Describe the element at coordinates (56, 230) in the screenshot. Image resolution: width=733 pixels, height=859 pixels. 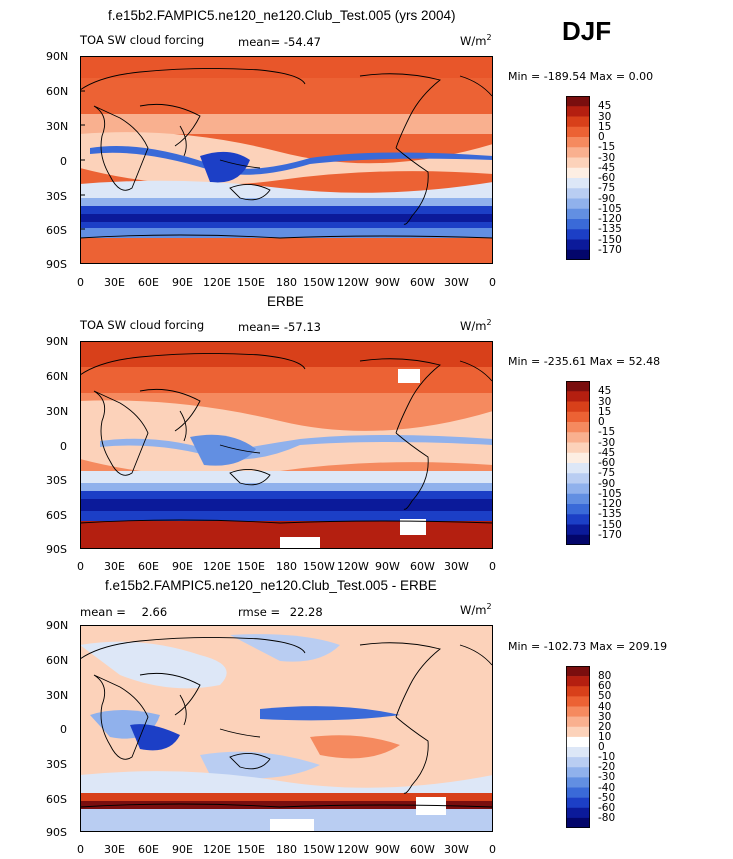
I see `p1-lat-60s: 60S` at that location.